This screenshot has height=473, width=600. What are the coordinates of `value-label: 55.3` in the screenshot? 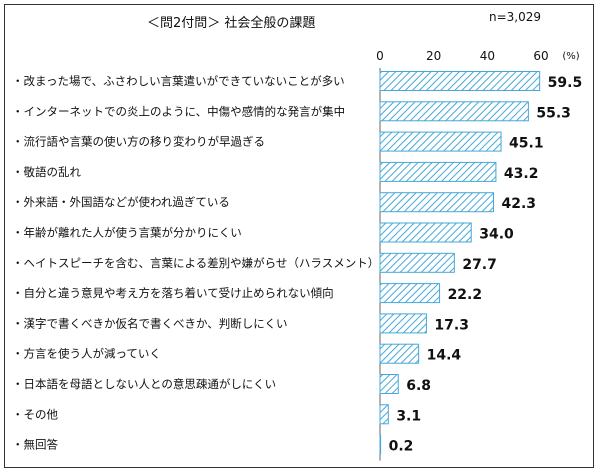 It's located at (553, 113).